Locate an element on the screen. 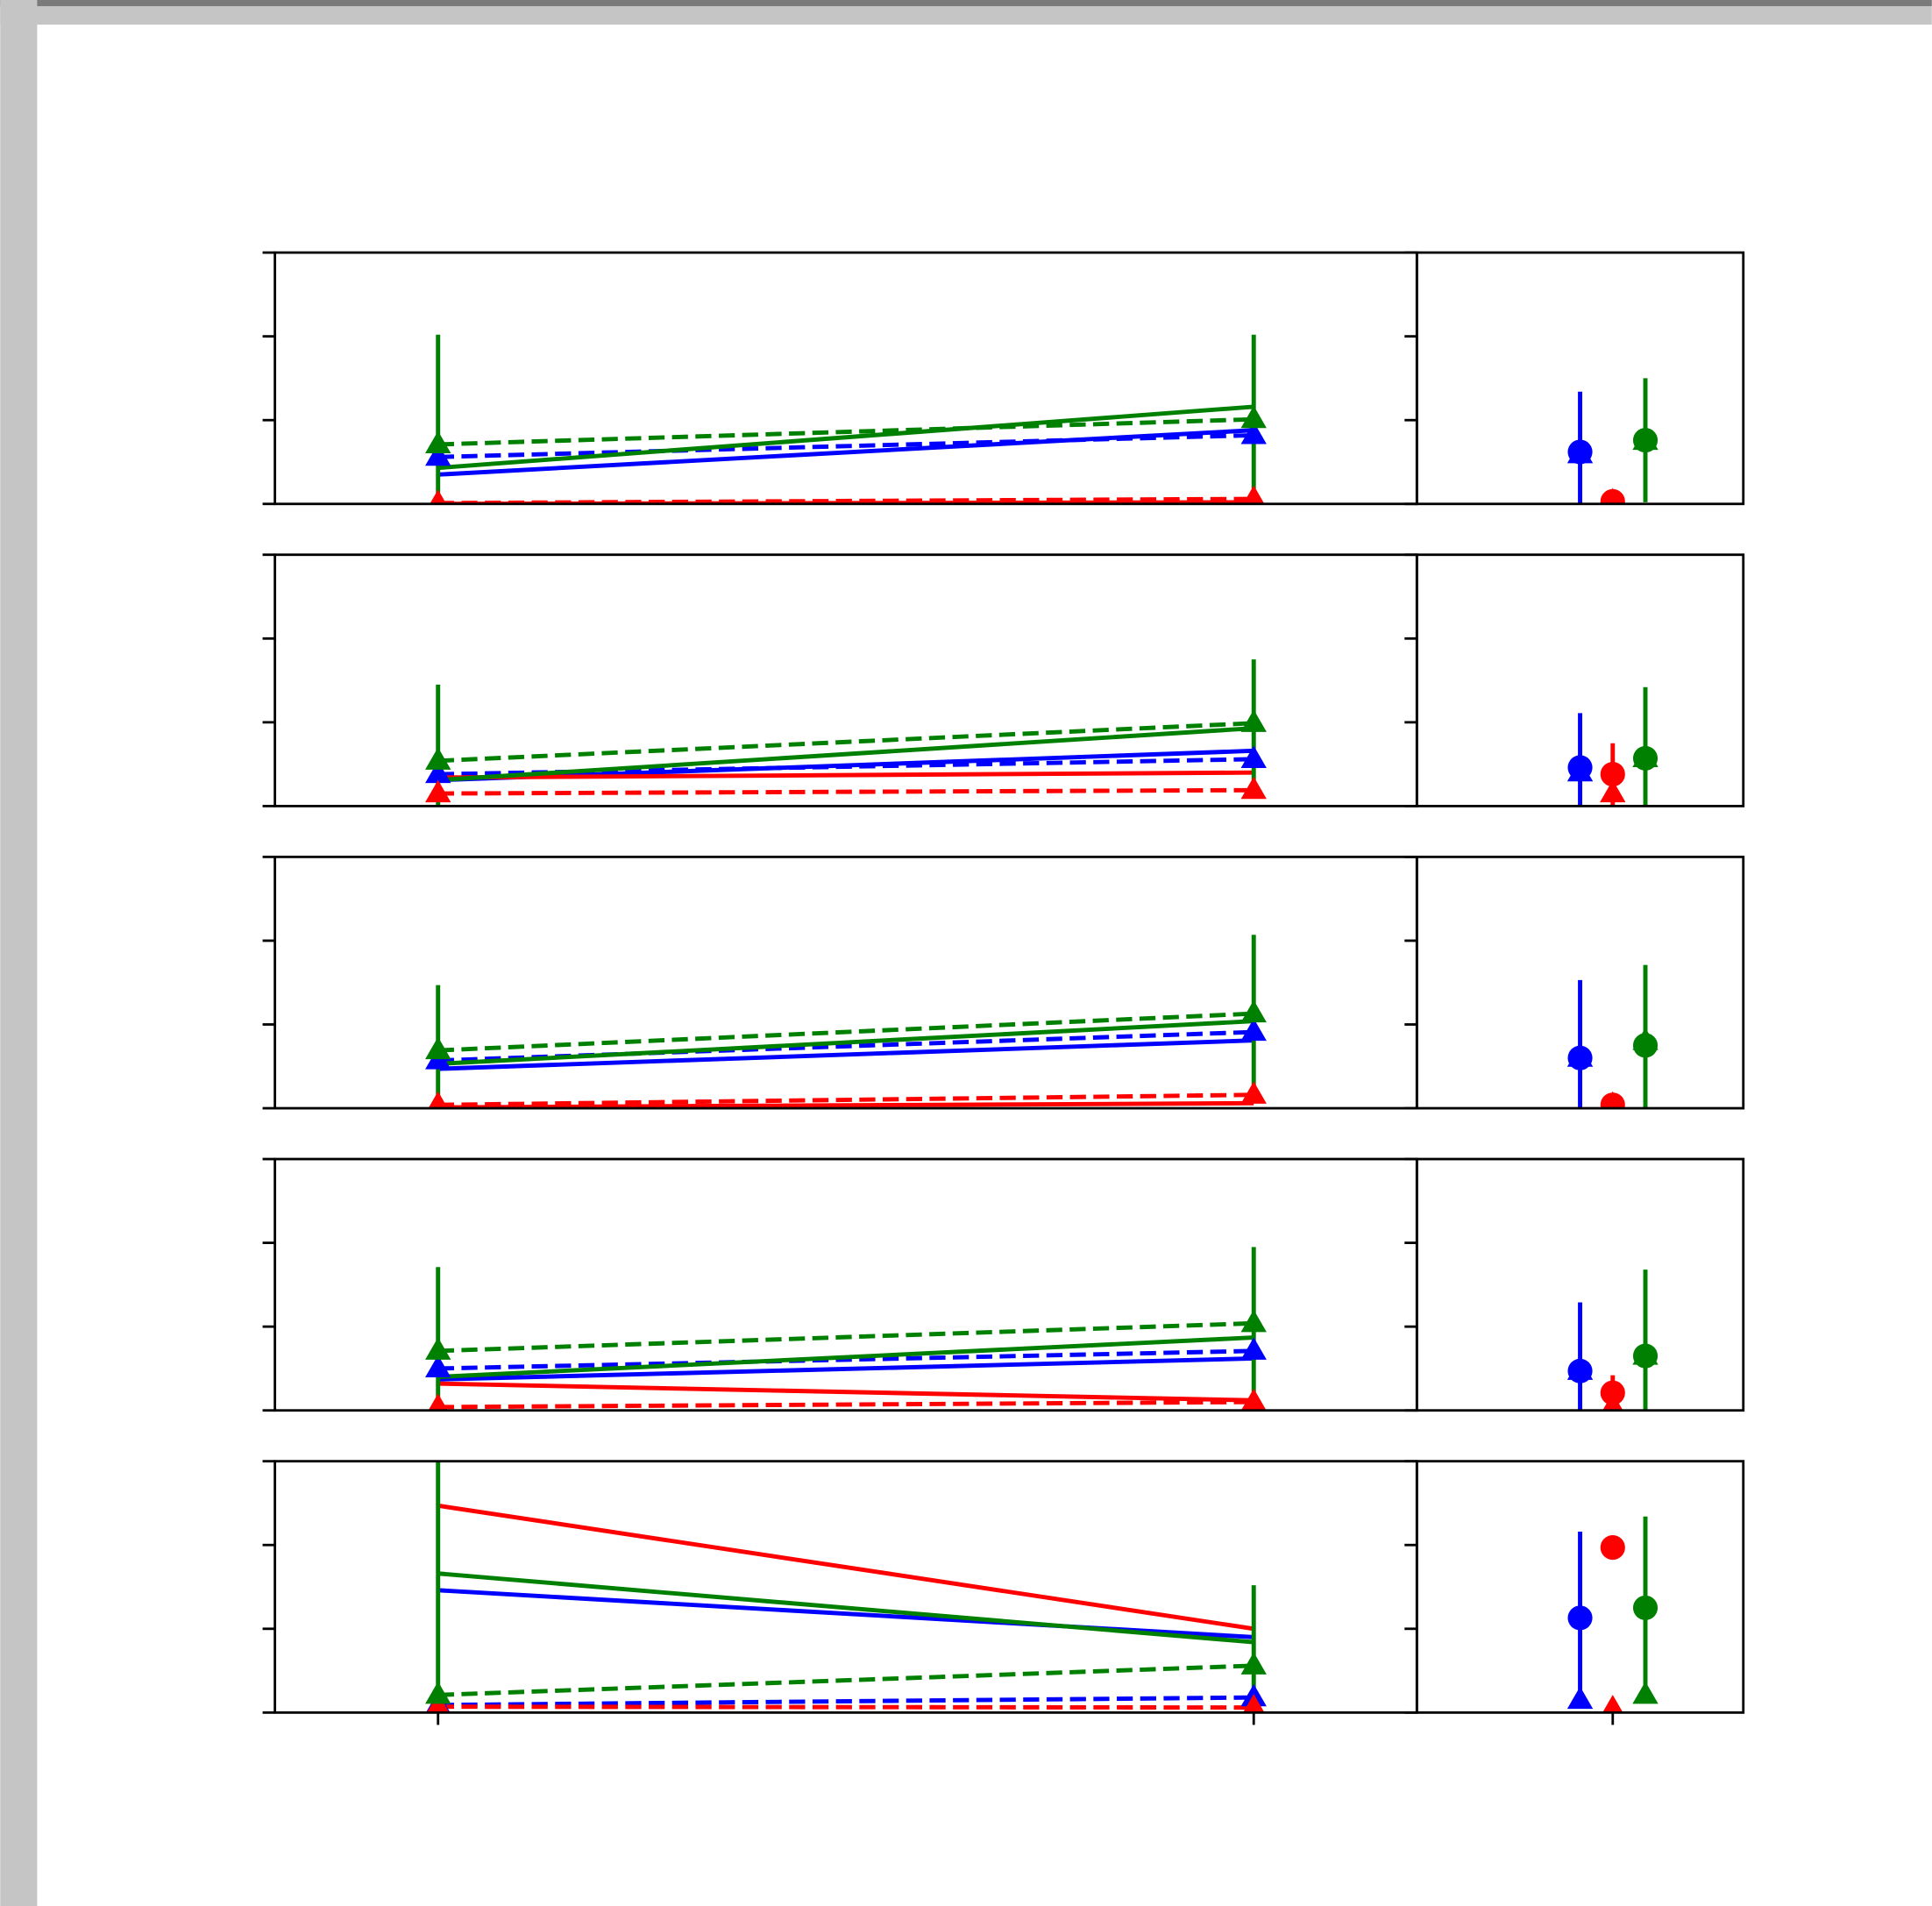 The width and height of the screenshot is (1932, 1906). left-frame is located at coordinates (19, 953).